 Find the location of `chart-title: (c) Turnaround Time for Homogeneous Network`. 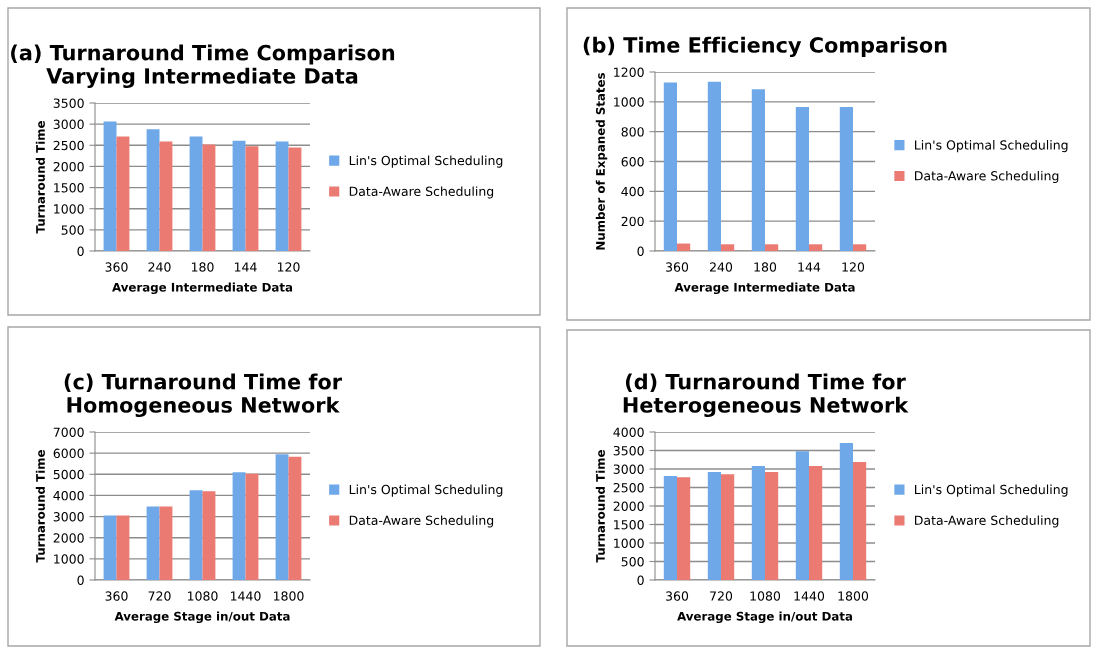

chart-title: (c) Turnaround Time for Homogeneous Network is located at coordinates (203, 395).